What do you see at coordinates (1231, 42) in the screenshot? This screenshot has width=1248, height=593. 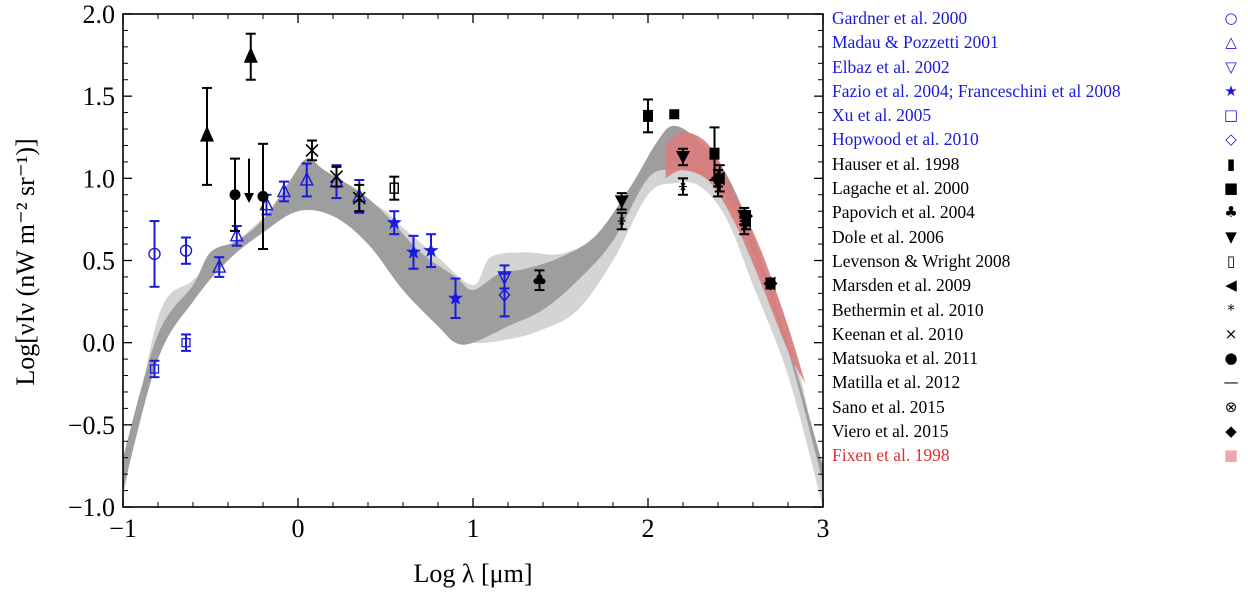 I see `legend-symbol-icon: △` at bounding box center [1231, 42].